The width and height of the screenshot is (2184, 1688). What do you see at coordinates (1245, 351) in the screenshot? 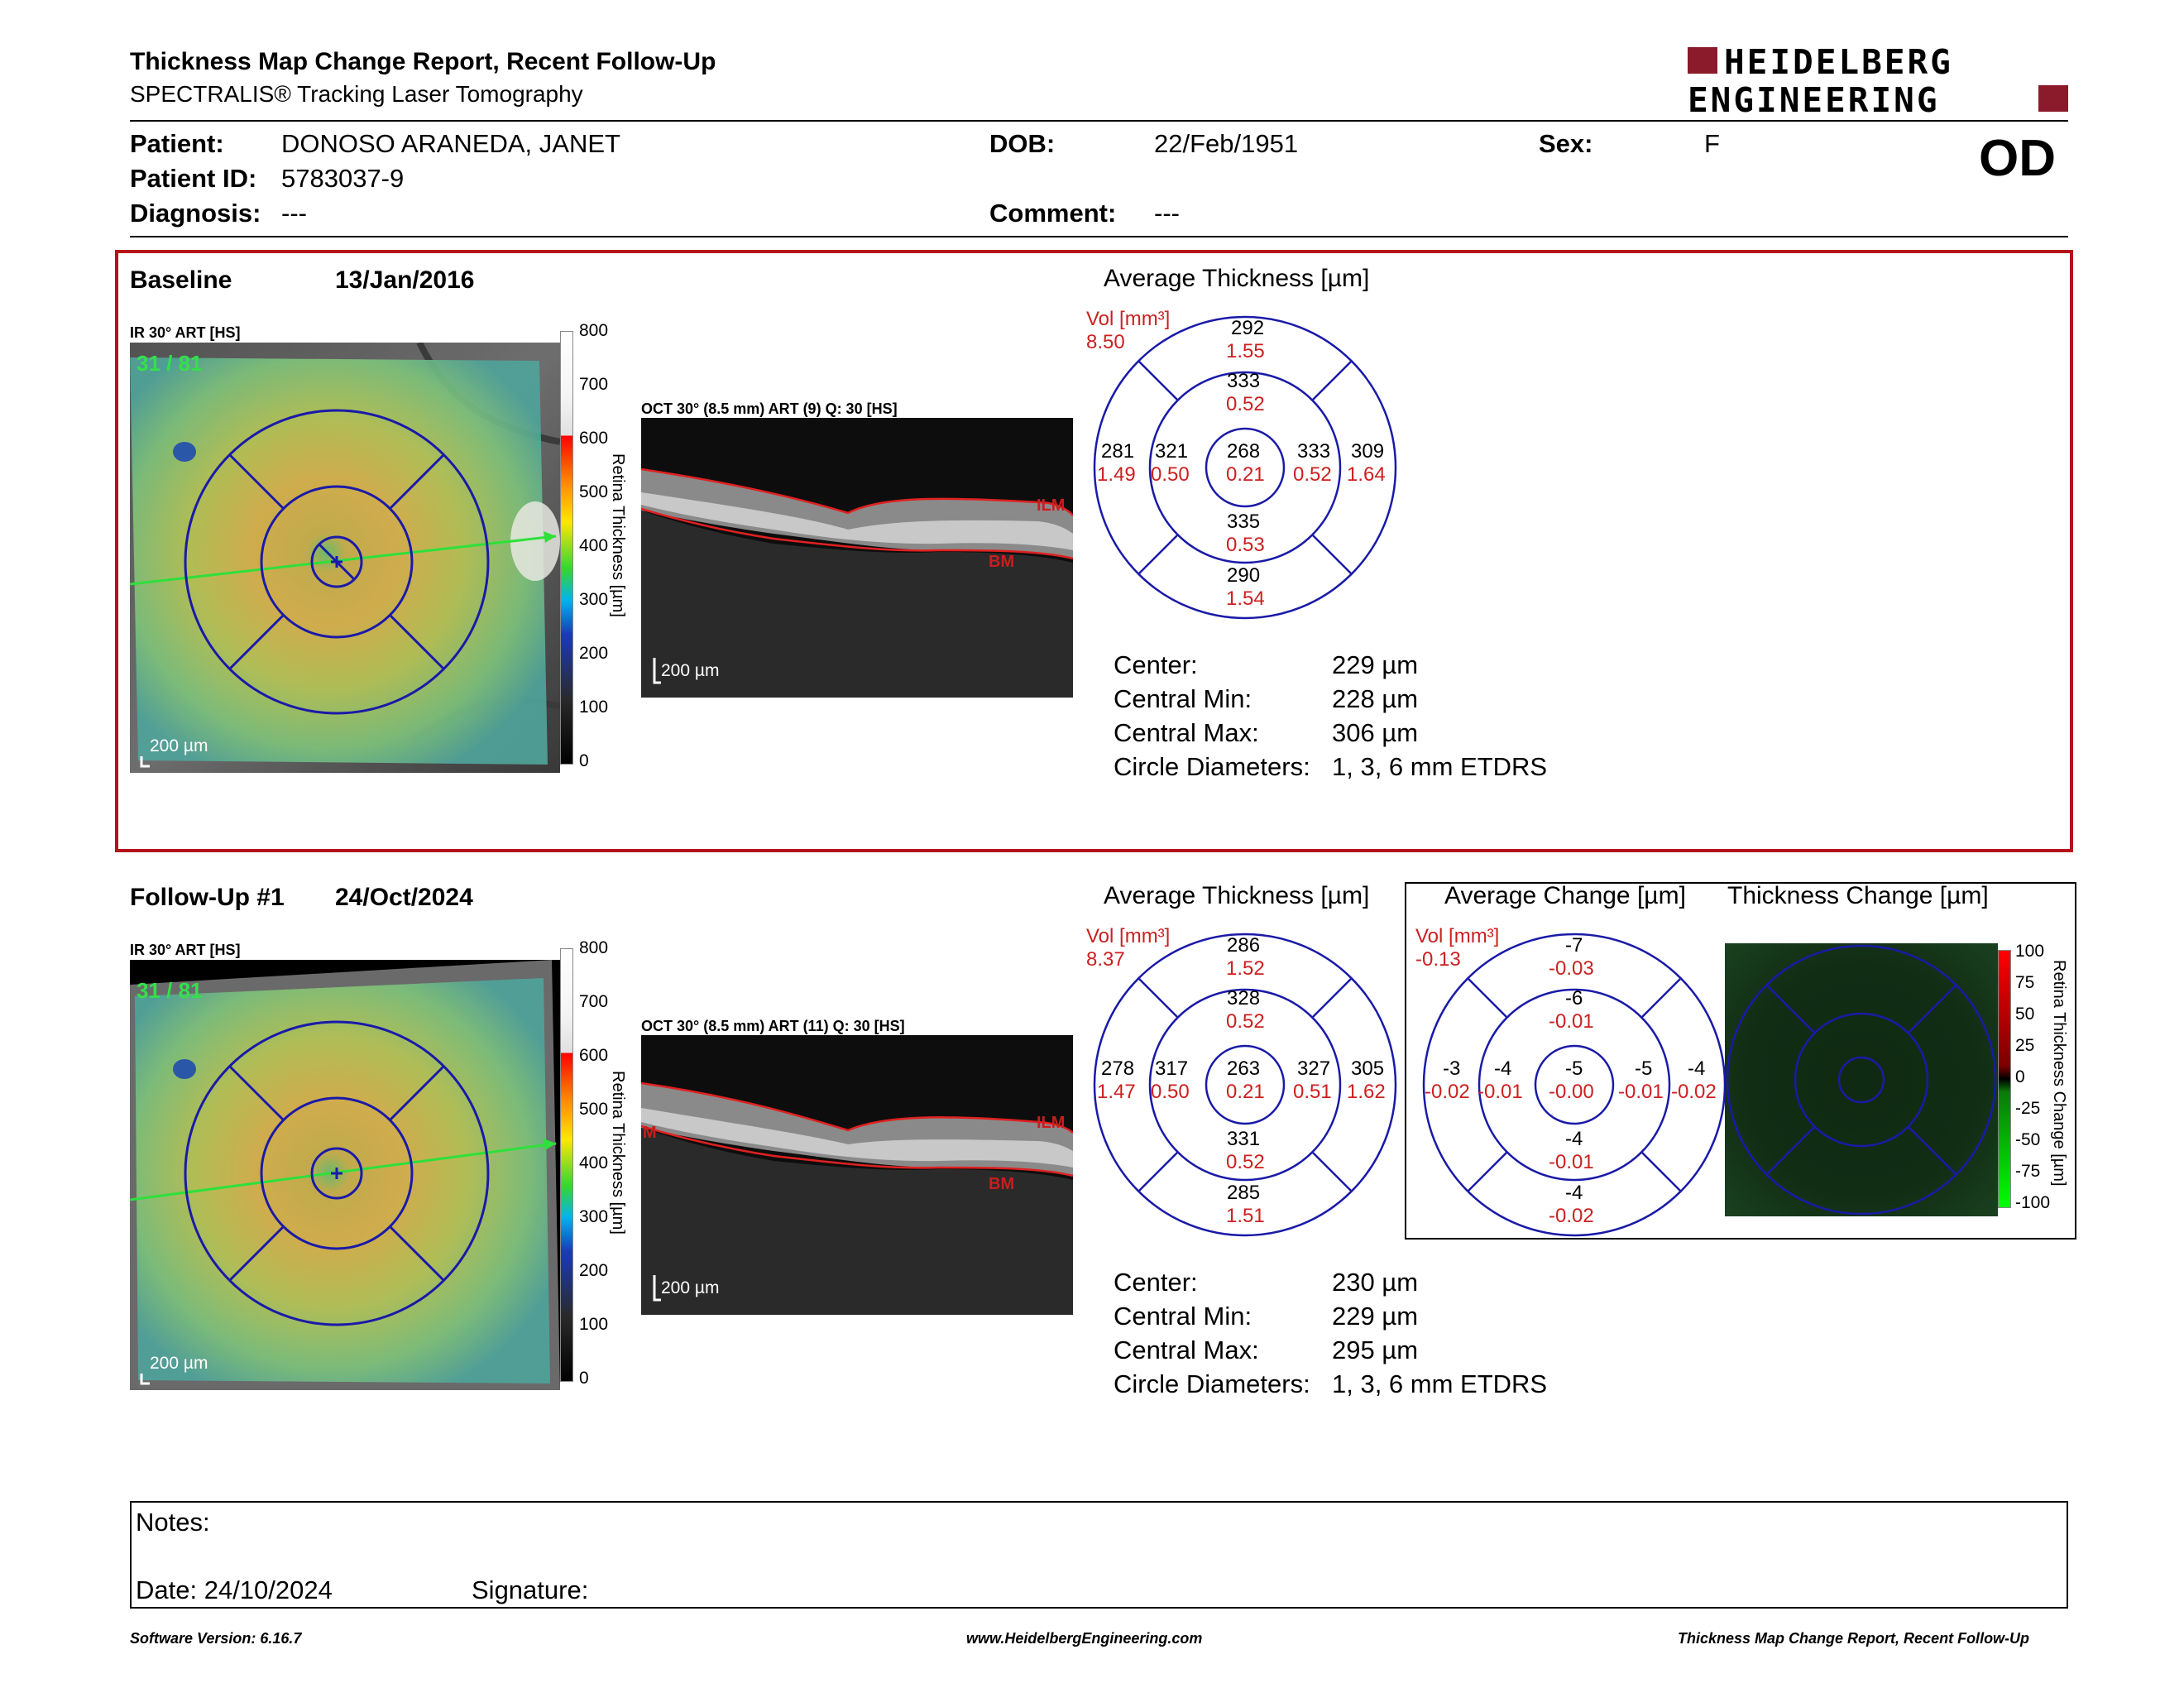
I see `sector-outer-sup-vol: 1.55` at bounding box center [1245, 351].